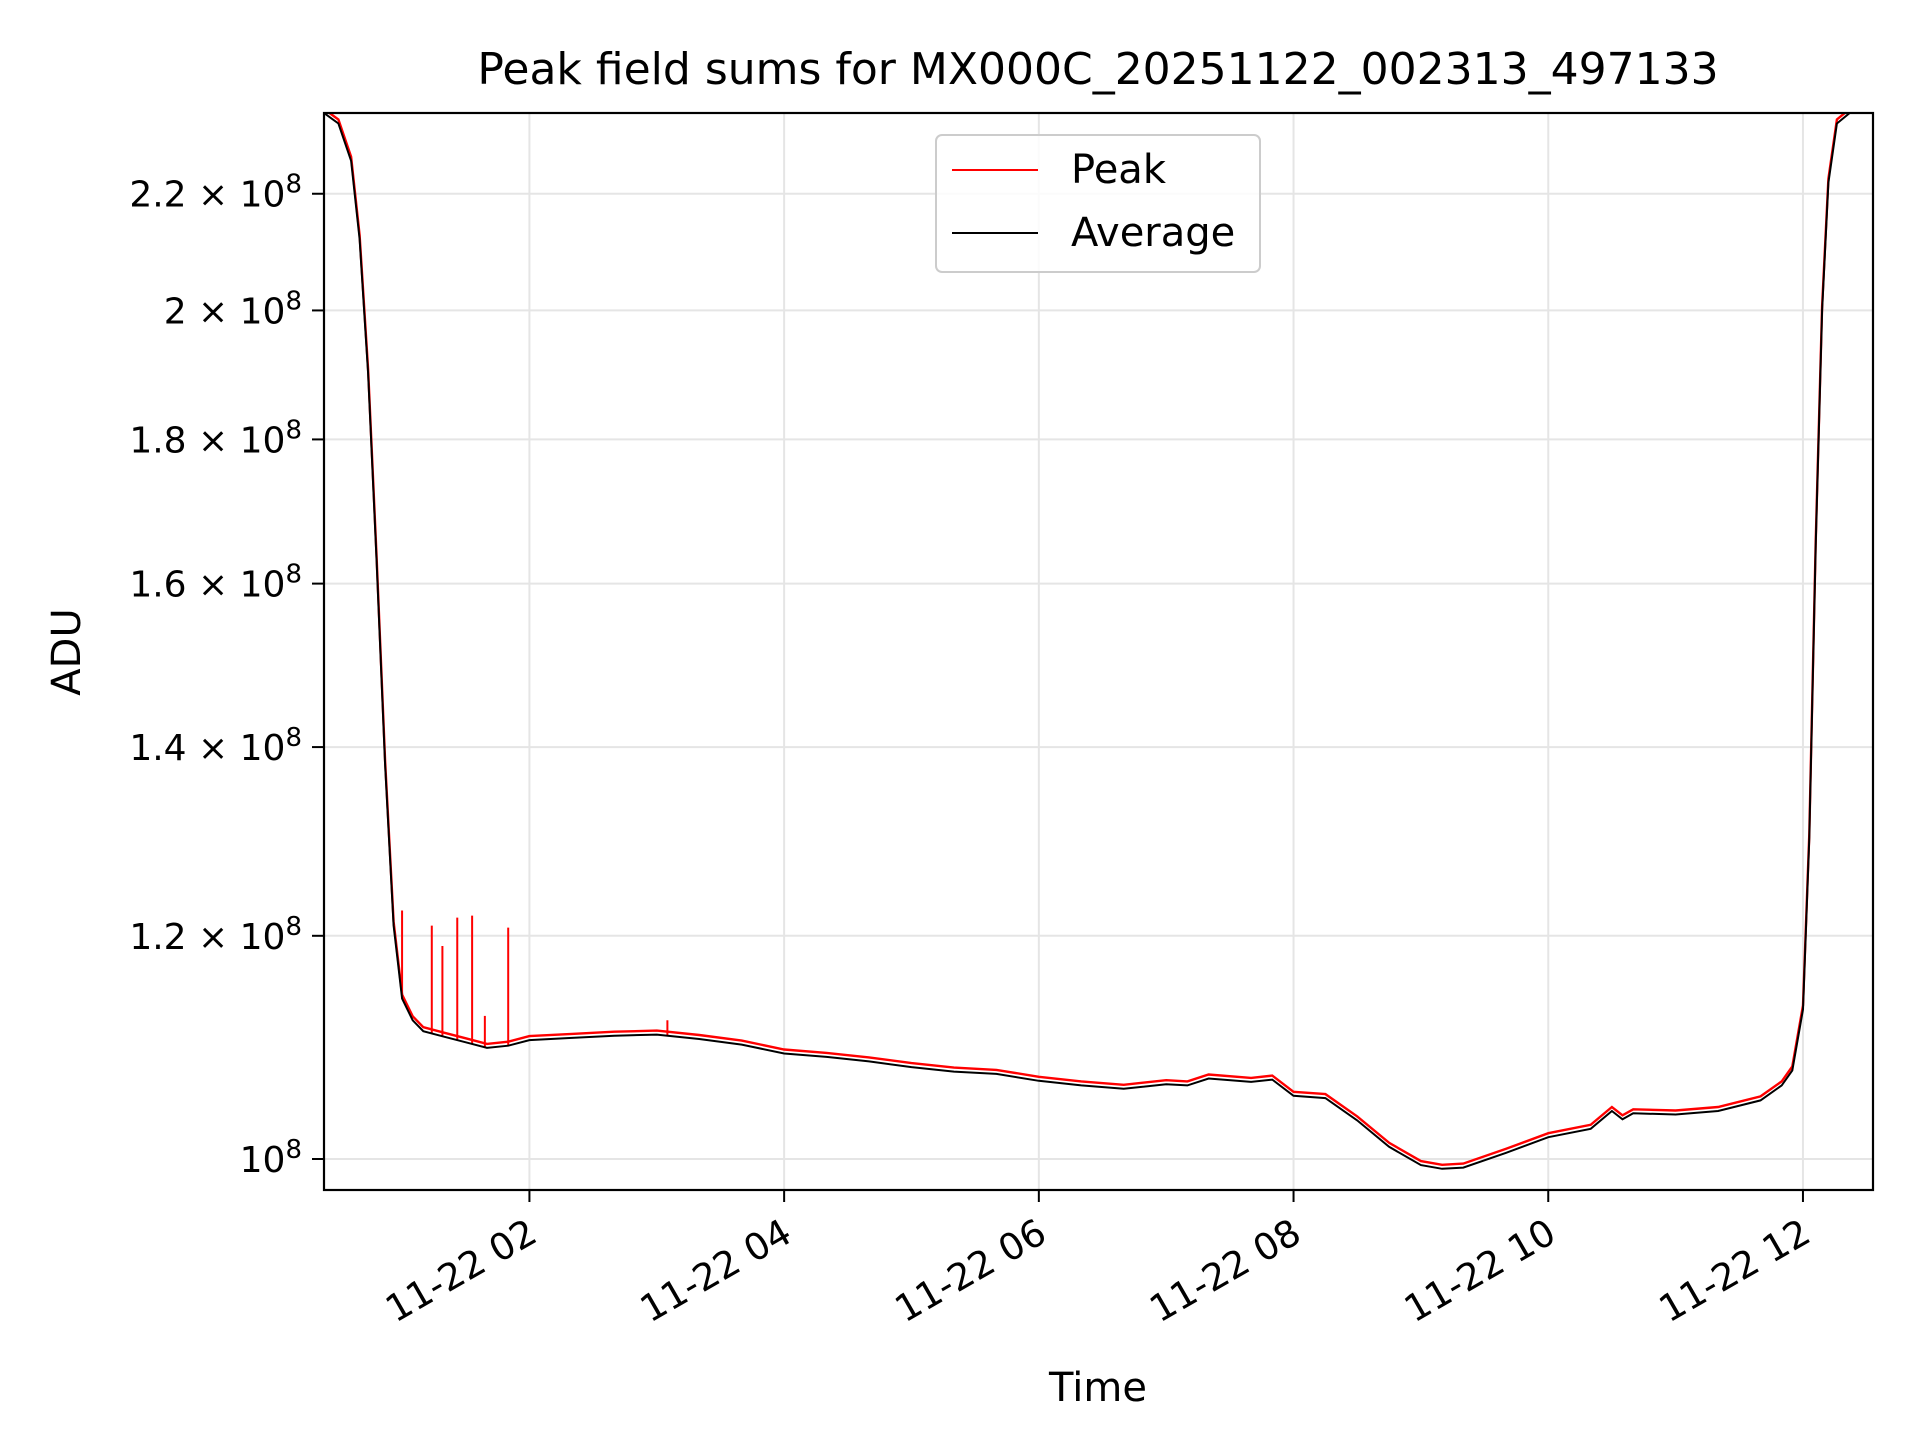  I want to click on x-tick-label: 11-22 08, so click(1225, 1271).